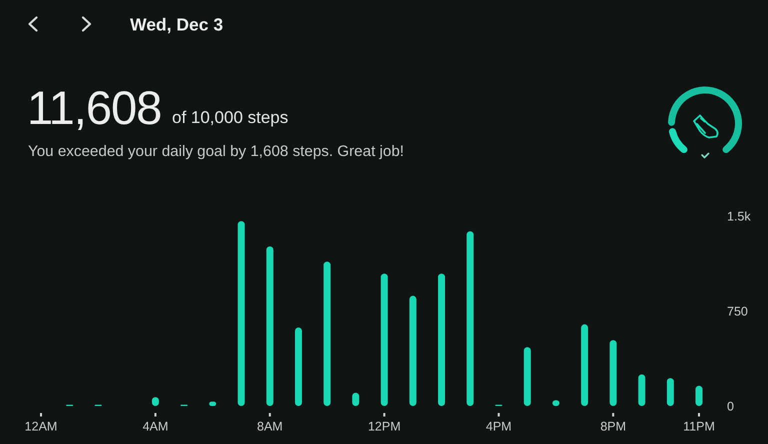 The image size is (768, 444). Describe the element at coordinates (155, 427) in the screenshot. I see `x-tick-label: 4AM` at that location.